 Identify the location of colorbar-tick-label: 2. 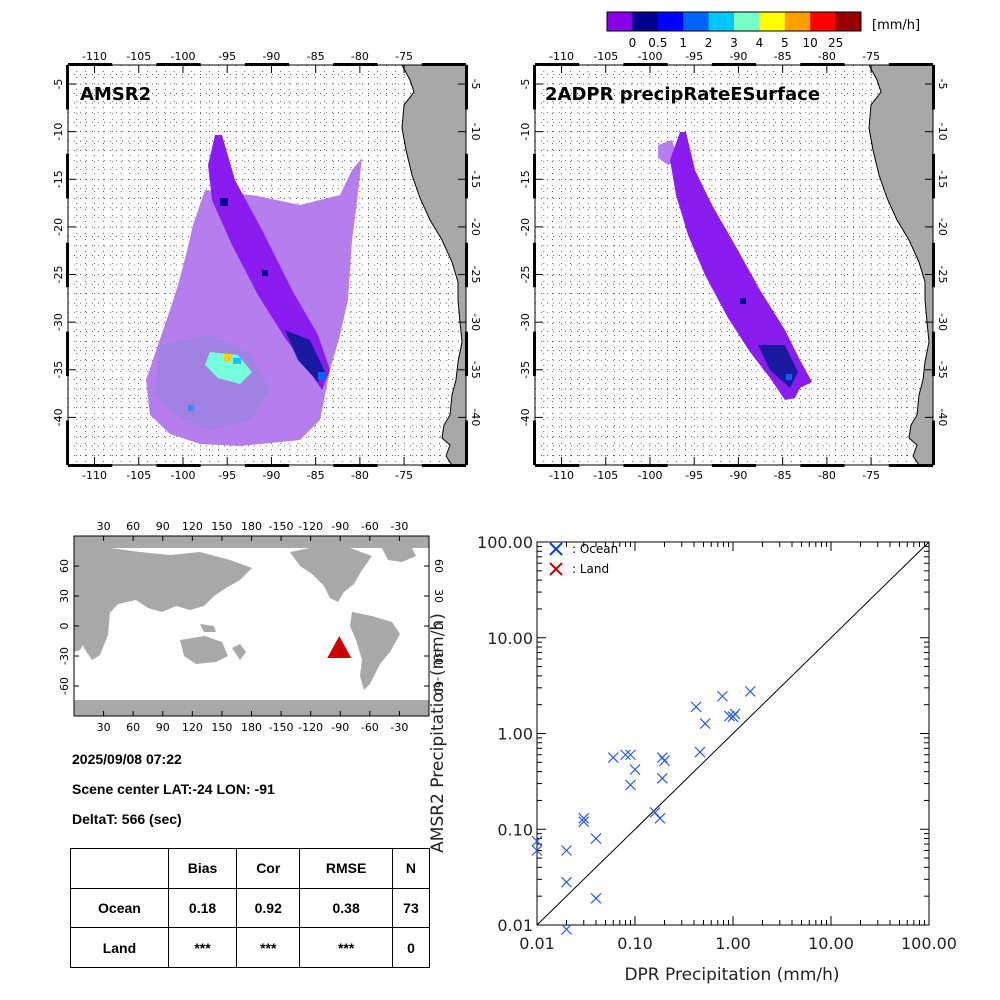
(709, 43).